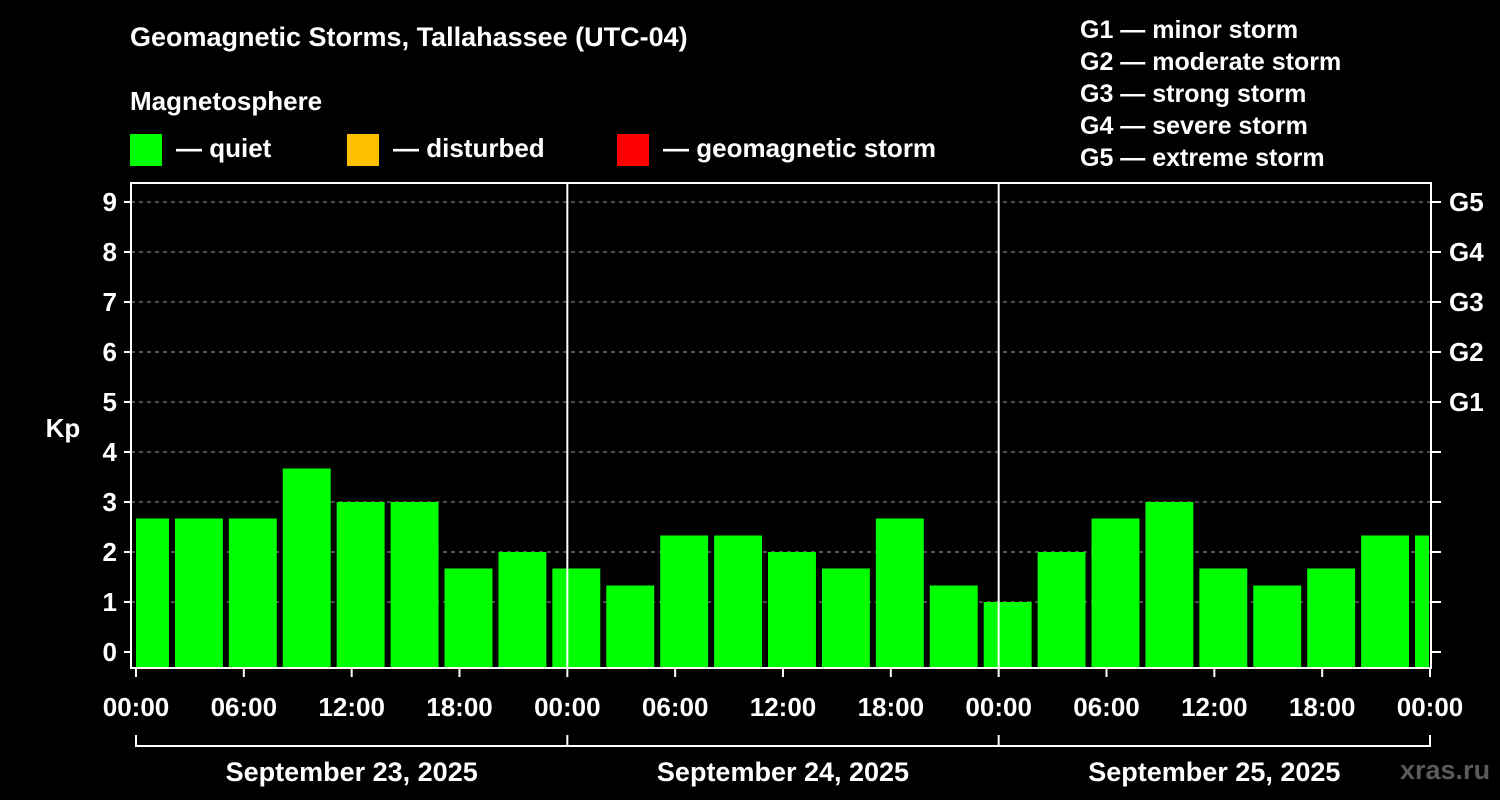  What do you see at coordinates (1466, 352) in the screenshot?
I see `right-axis-label-G2: G2` at bounding box center [1466, 352].